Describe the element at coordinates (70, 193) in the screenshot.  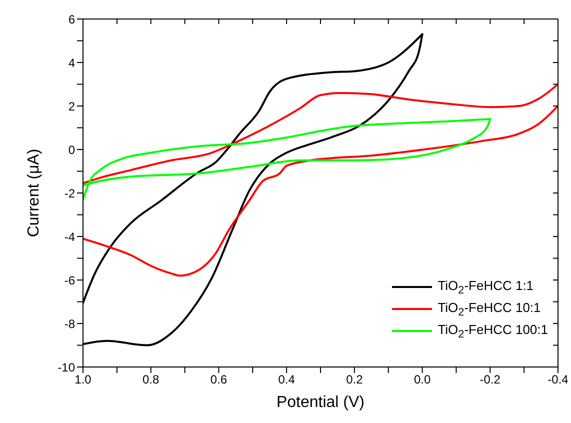
I see `y-tick-label: -2` at that location.